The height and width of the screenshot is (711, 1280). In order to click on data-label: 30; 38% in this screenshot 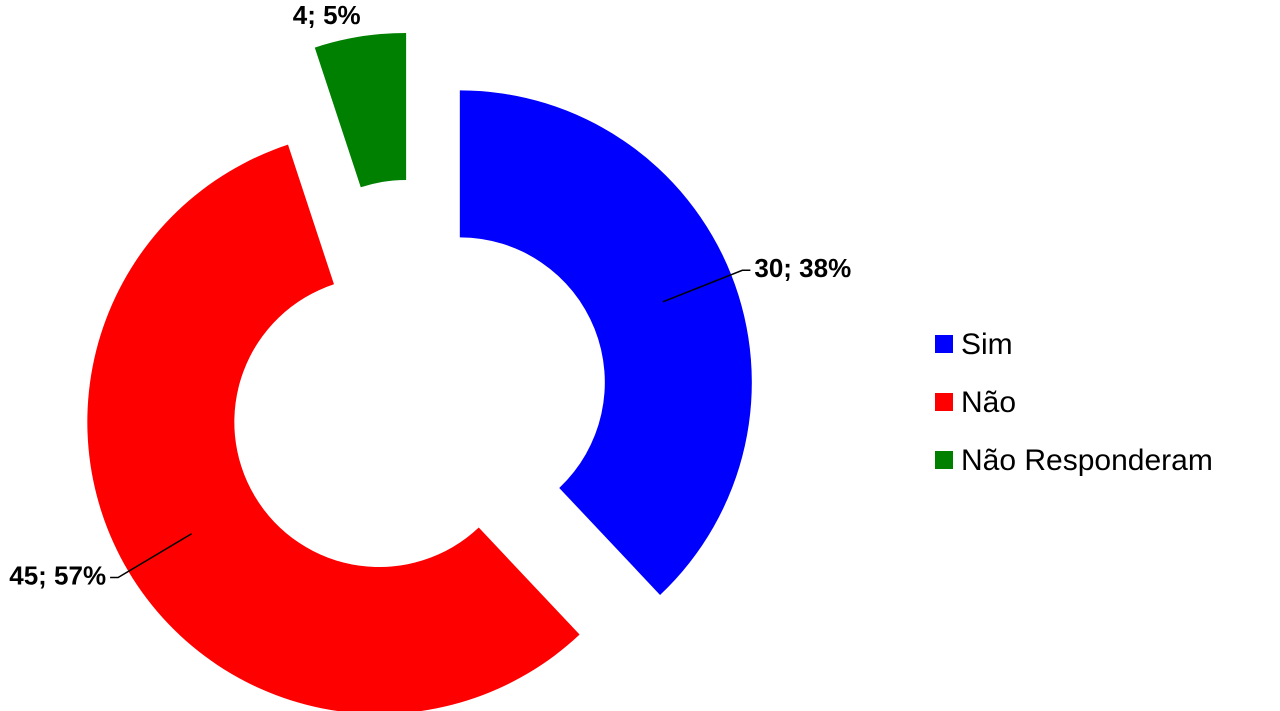, I will do `click(802, 268)`.